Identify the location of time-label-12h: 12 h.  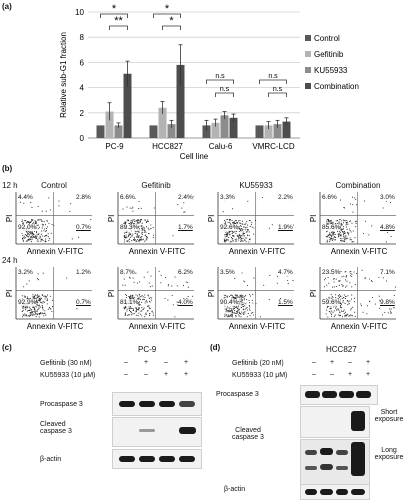
(10, 185).